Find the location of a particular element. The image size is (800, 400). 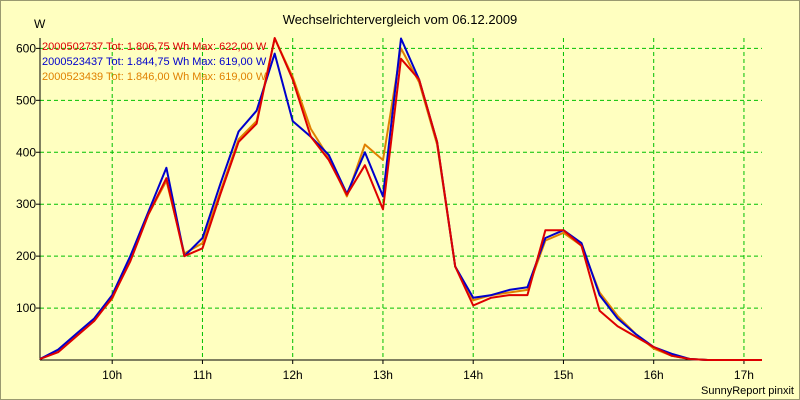

x-tick-label: 14h is located at coordinates (473, 375).